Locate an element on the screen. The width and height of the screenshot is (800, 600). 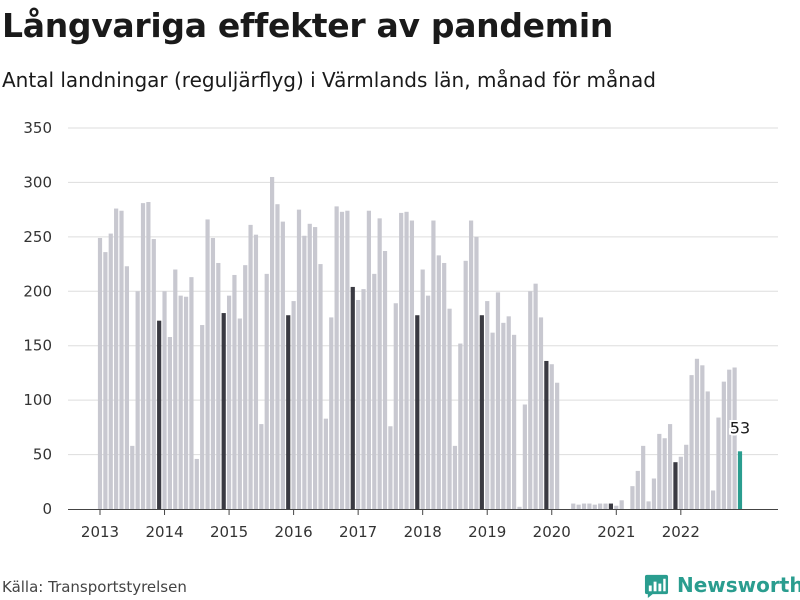
x-tick-label: 2017 is located at coordinates (358, 532).